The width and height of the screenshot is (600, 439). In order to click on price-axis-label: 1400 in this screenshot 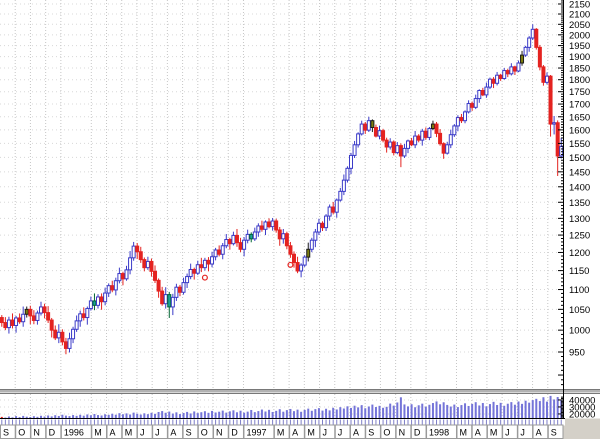, I will do `click(579, 187)`.